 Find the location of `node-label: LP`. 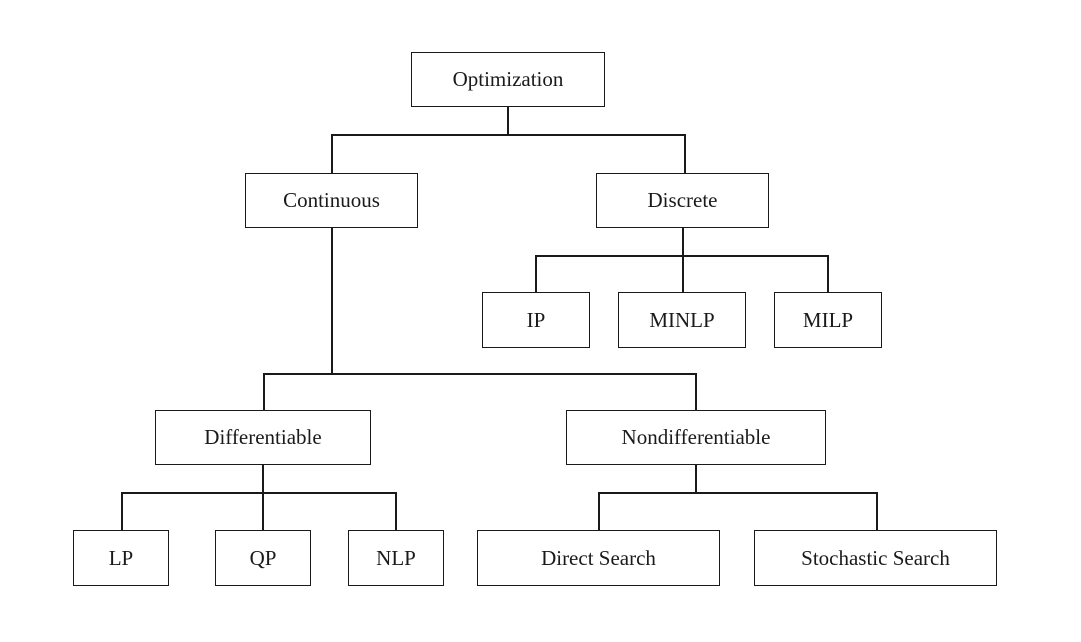

node-label: LP is located at coordinates (121, 557).